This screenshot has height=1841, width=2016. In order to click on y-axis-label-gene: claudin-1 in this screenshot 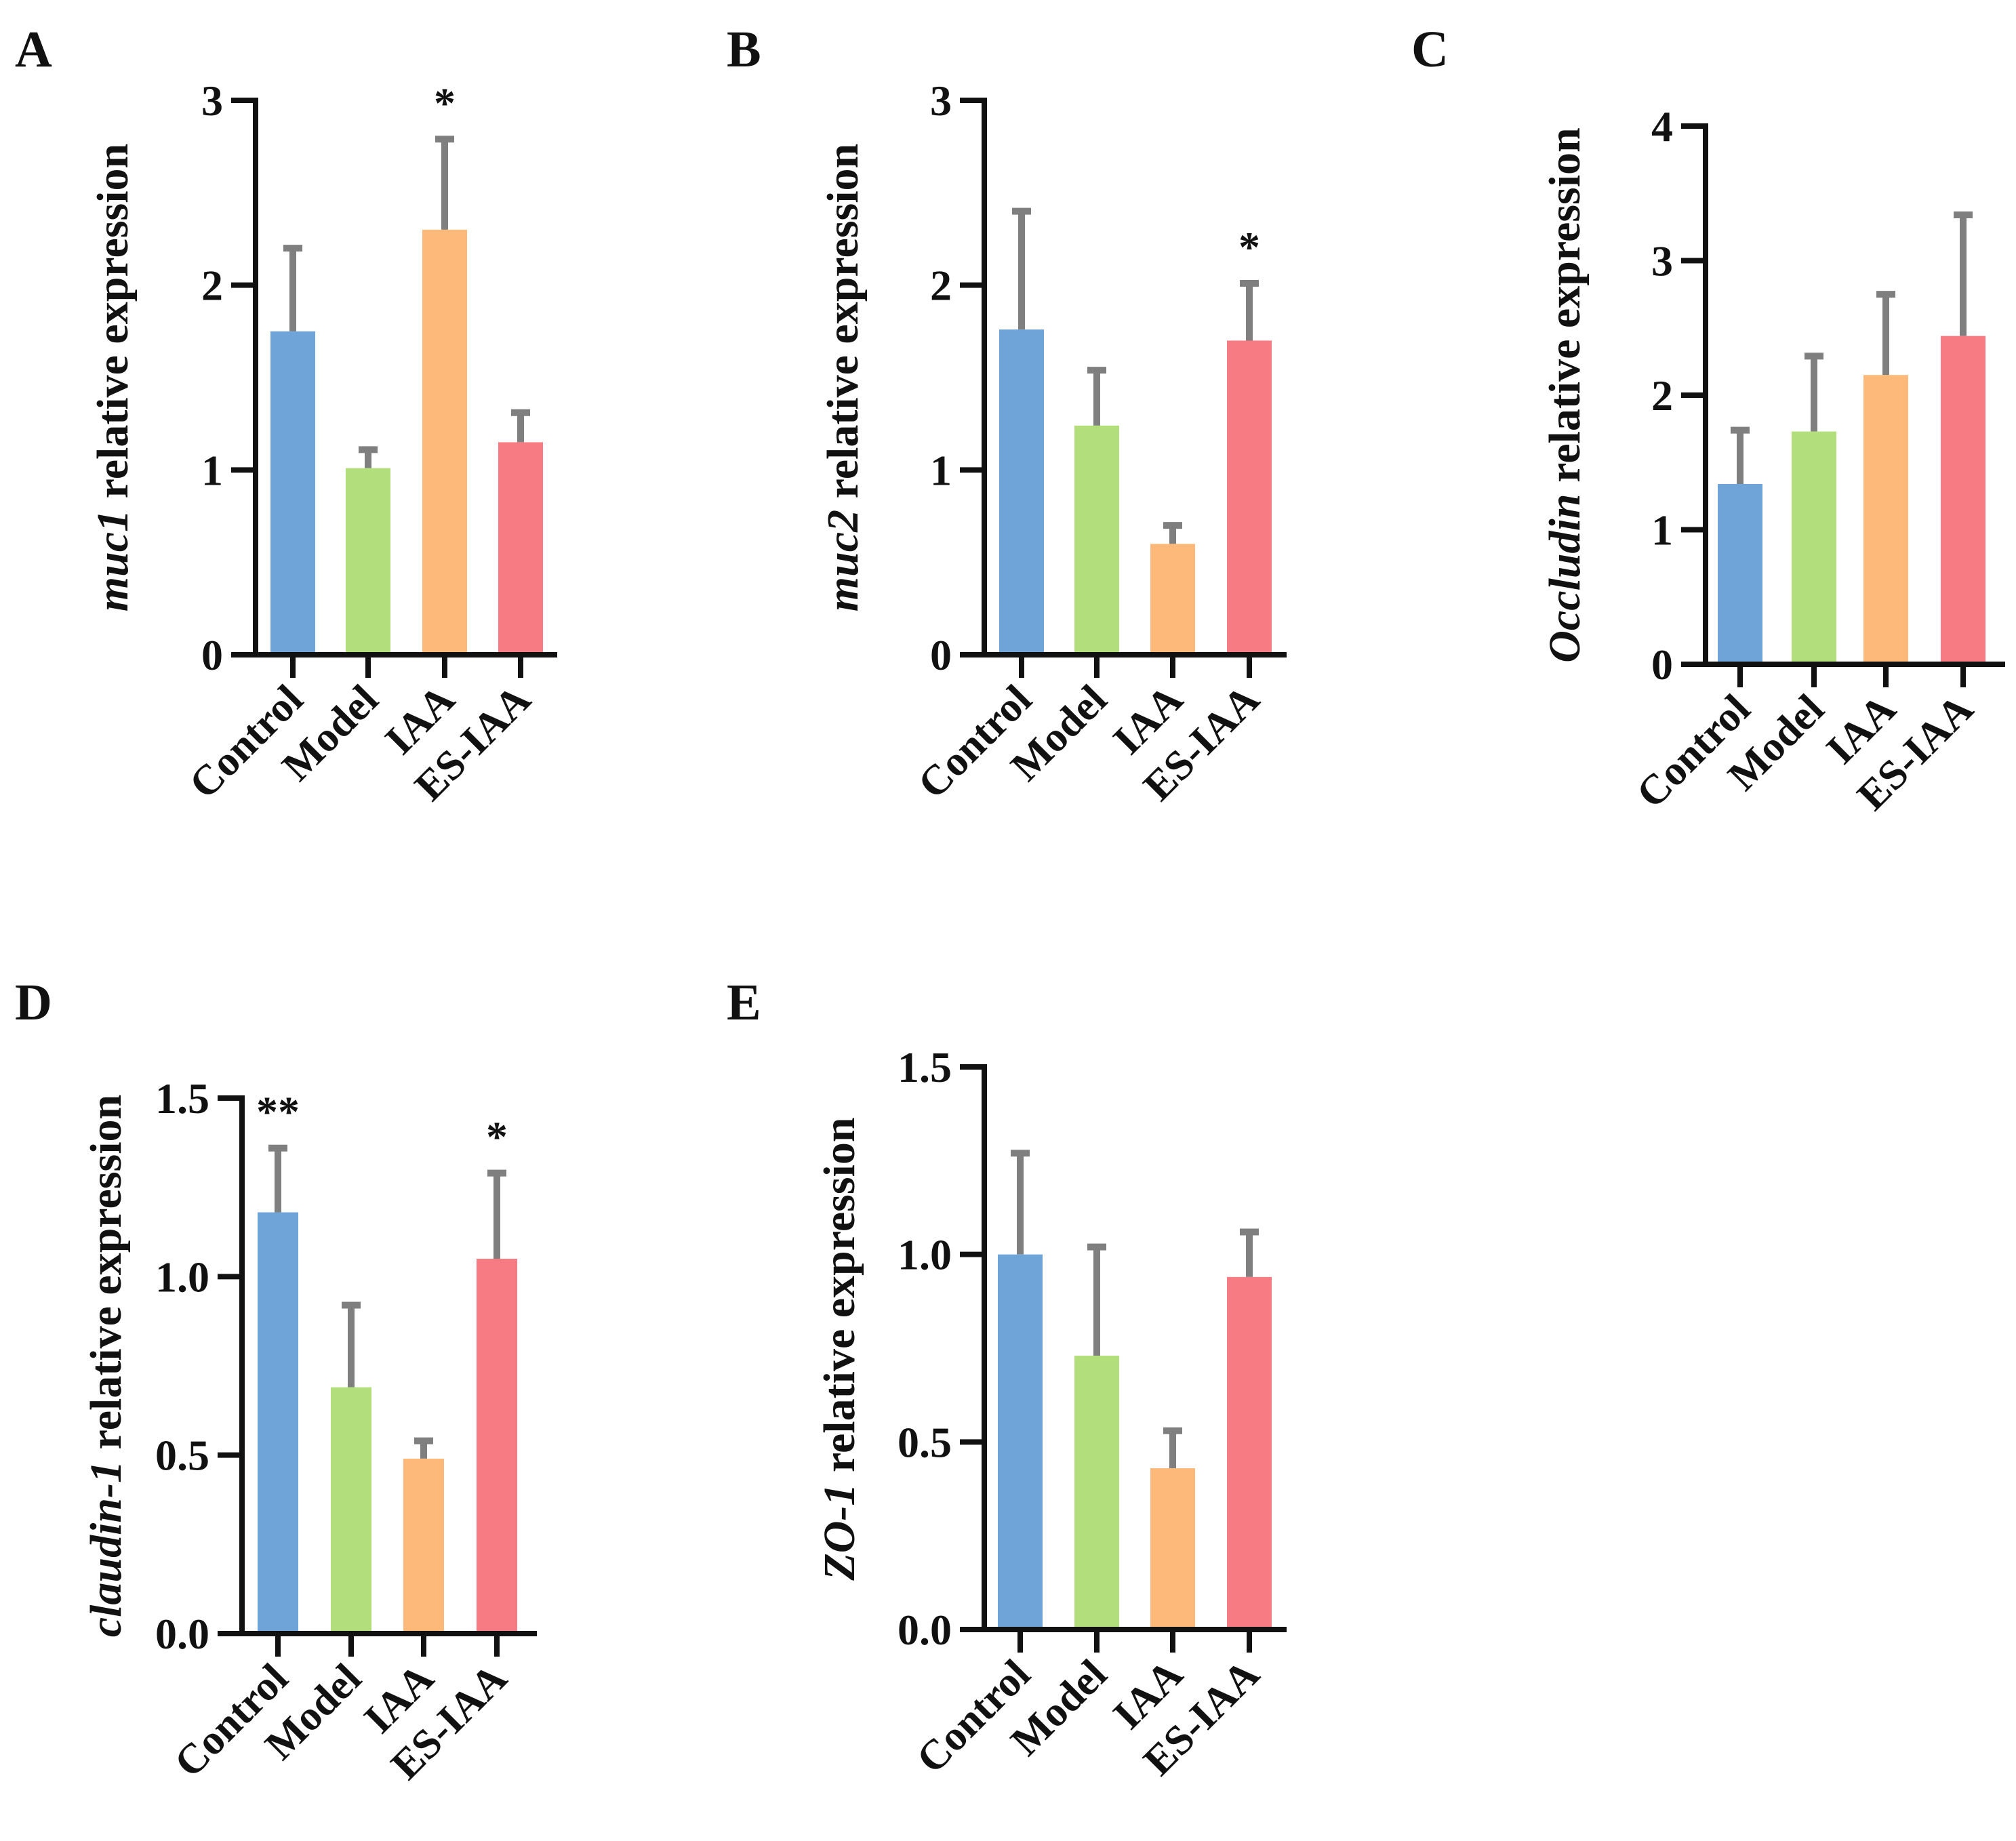, I will do `click(106, 1549)`.